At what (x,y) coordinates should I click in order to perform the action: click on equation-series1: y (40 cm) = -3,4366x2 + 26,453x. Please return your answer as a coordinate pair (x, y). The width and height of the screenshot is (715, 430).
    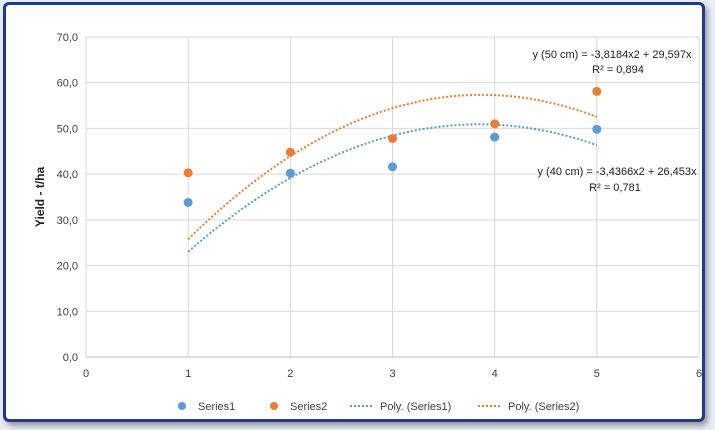
    Looking at the image, I should click on (617, 172).